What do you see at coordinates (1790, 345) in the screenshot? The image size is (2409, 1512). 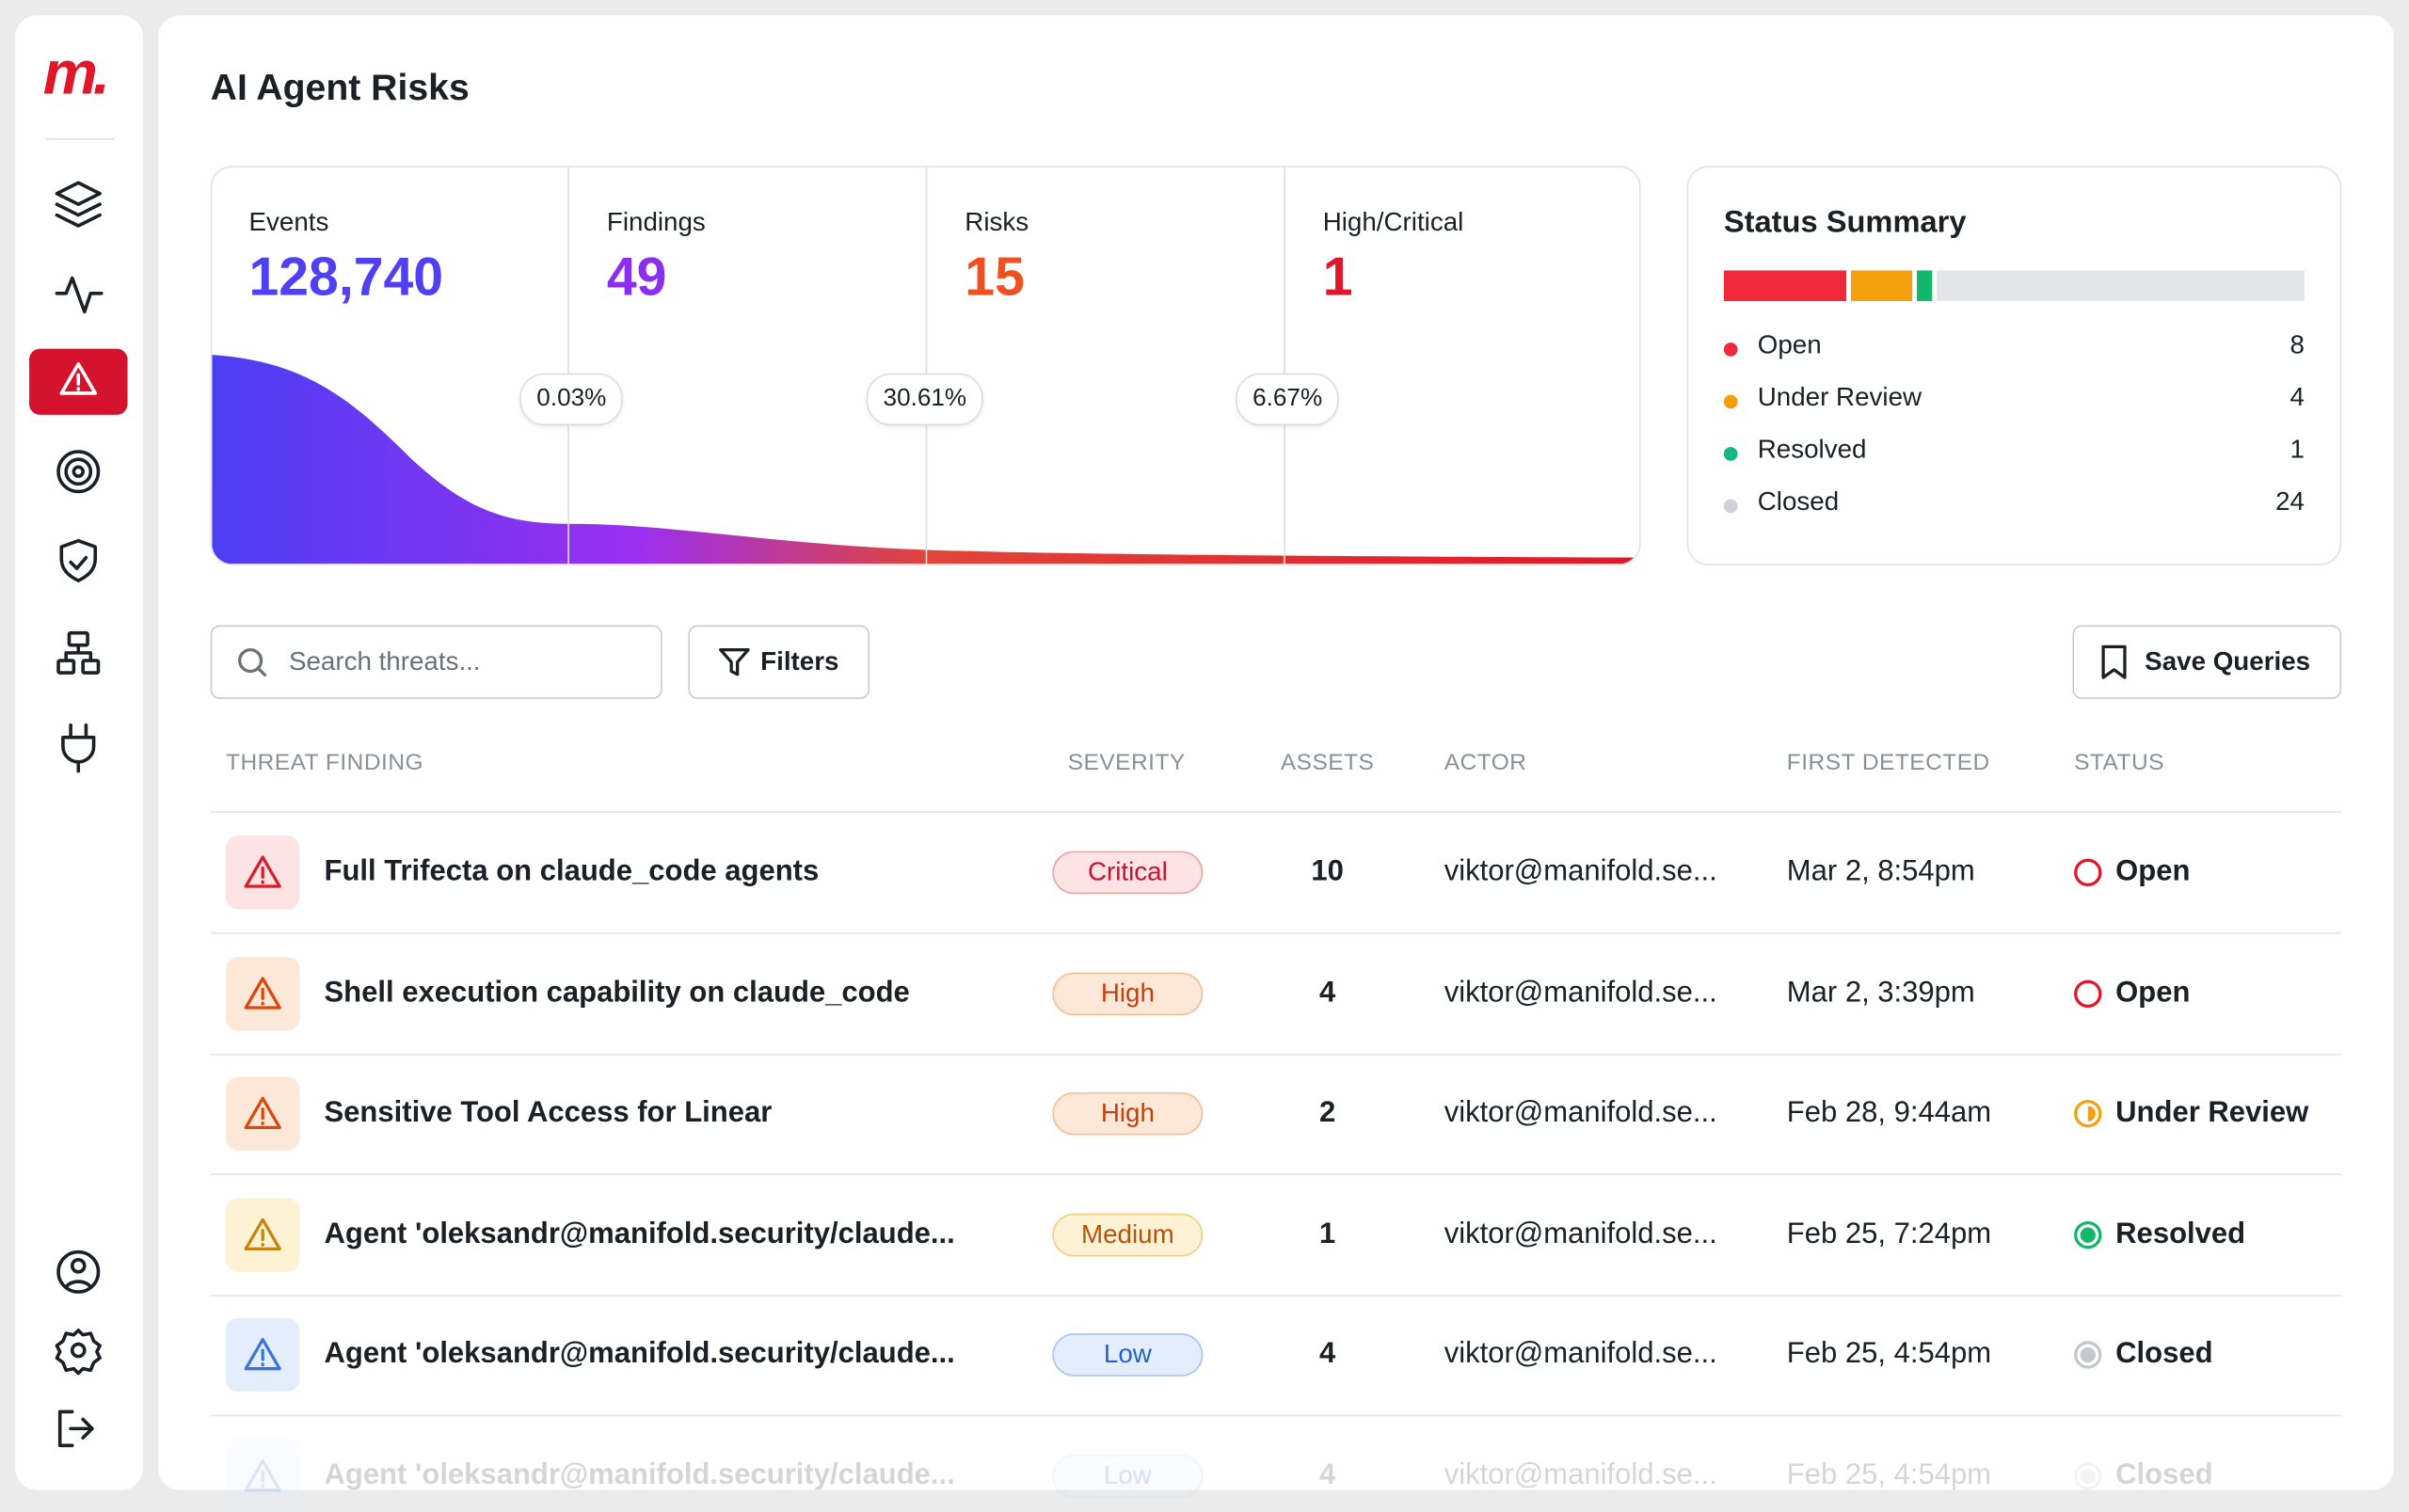 I see `status-label: Open` at bounding box center [1790, 345].